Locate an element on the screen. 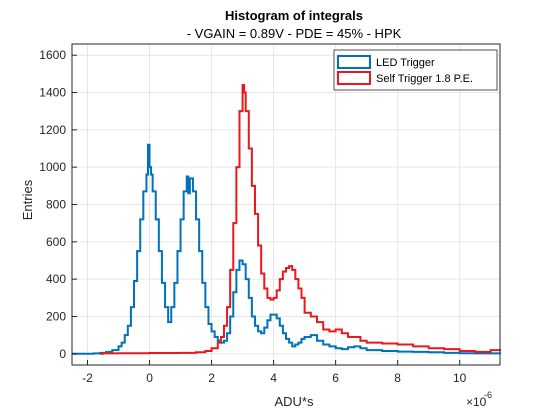  y-tick-label: 1200 is located at coordinates (52, 130).